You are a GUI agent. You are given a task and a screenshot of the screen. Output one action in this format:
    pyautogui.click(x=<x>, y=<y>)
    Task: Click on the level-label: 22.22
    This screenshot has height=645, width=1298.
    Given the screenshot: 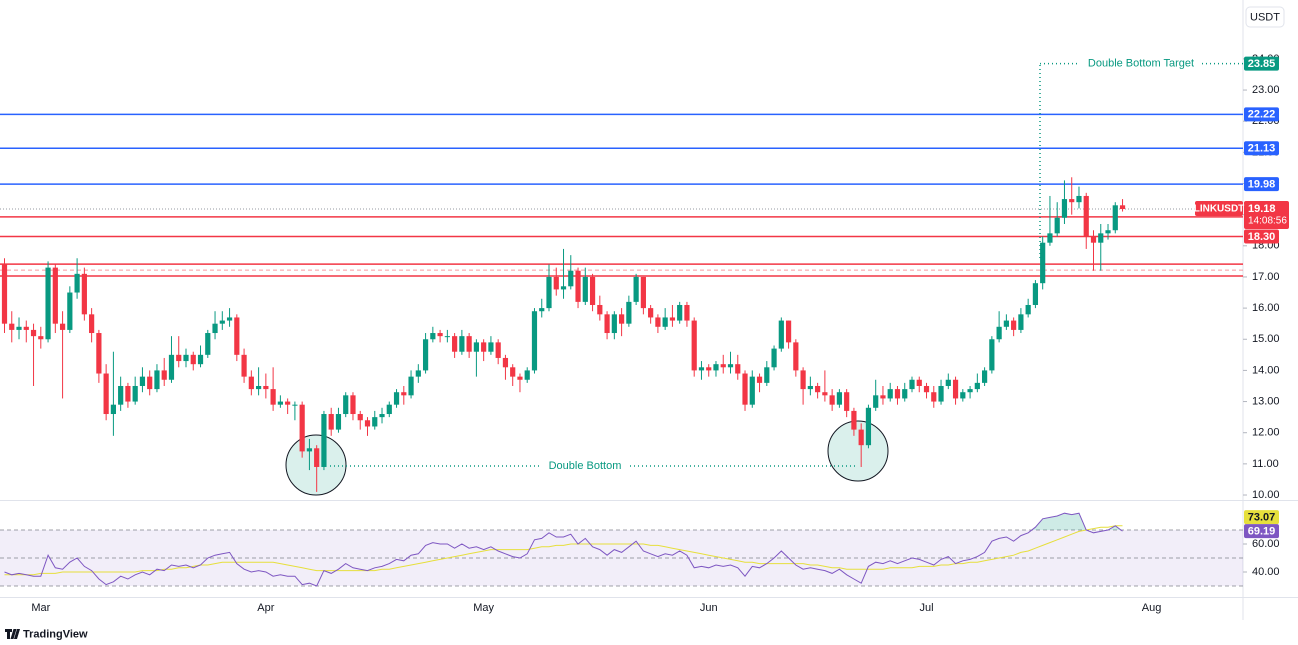 What is the action you would take?
    pyautogui.click(x=1262, y=115)
    